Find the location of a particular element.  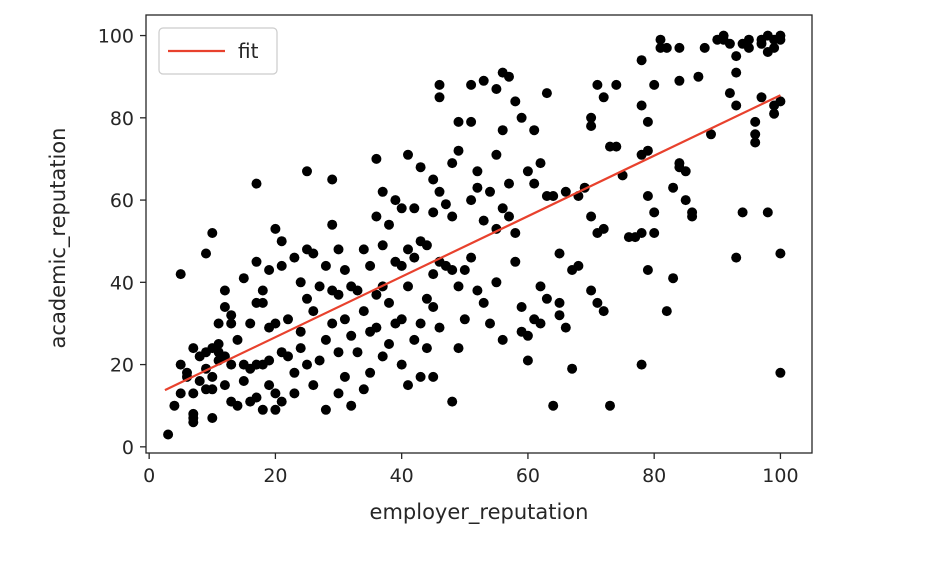

y-tick-label: 0 is located at coordinates (128, 448).